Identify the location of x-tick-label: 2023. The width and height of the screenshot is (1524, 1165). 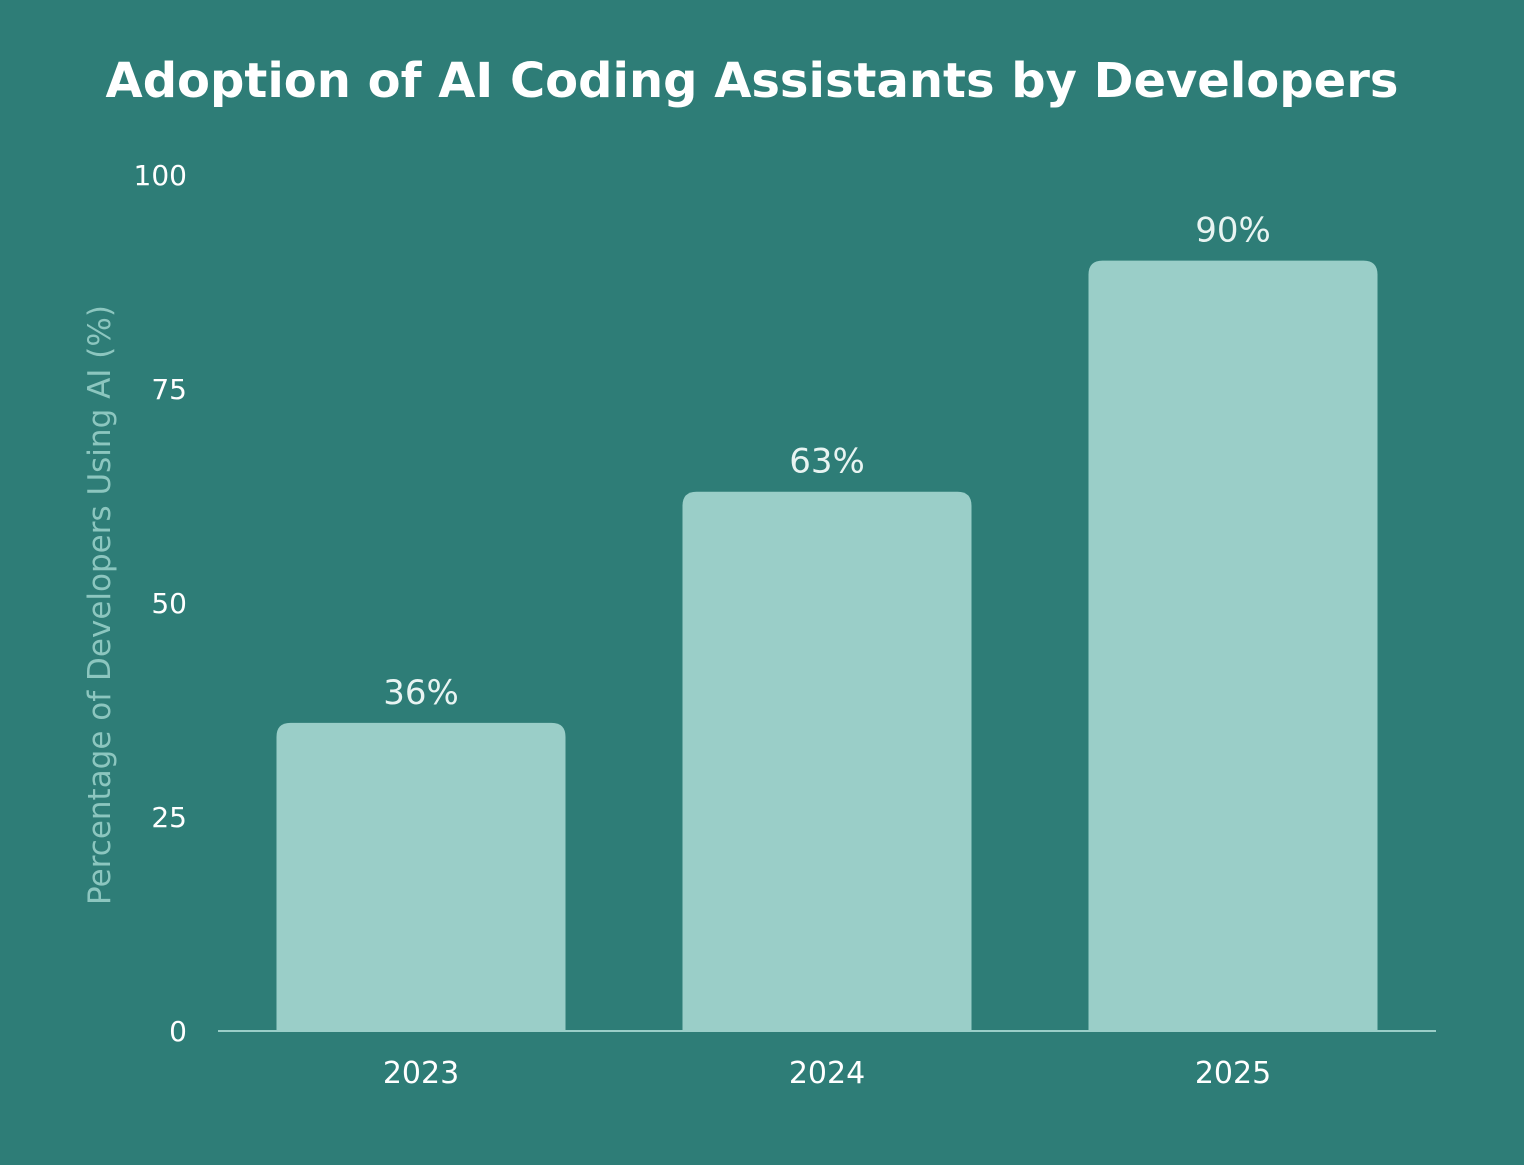
(421, 1073).